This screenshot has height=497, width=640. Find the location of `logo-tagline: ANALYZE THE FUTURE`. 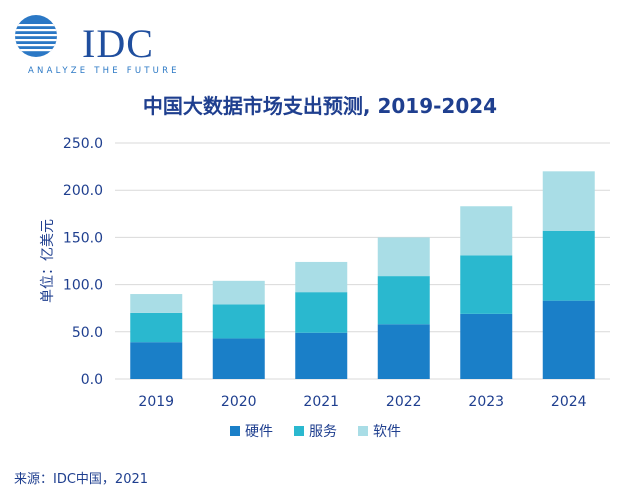

logo-tagline: ANALYZE THE FUTURE is located at coordinates (104, 71).